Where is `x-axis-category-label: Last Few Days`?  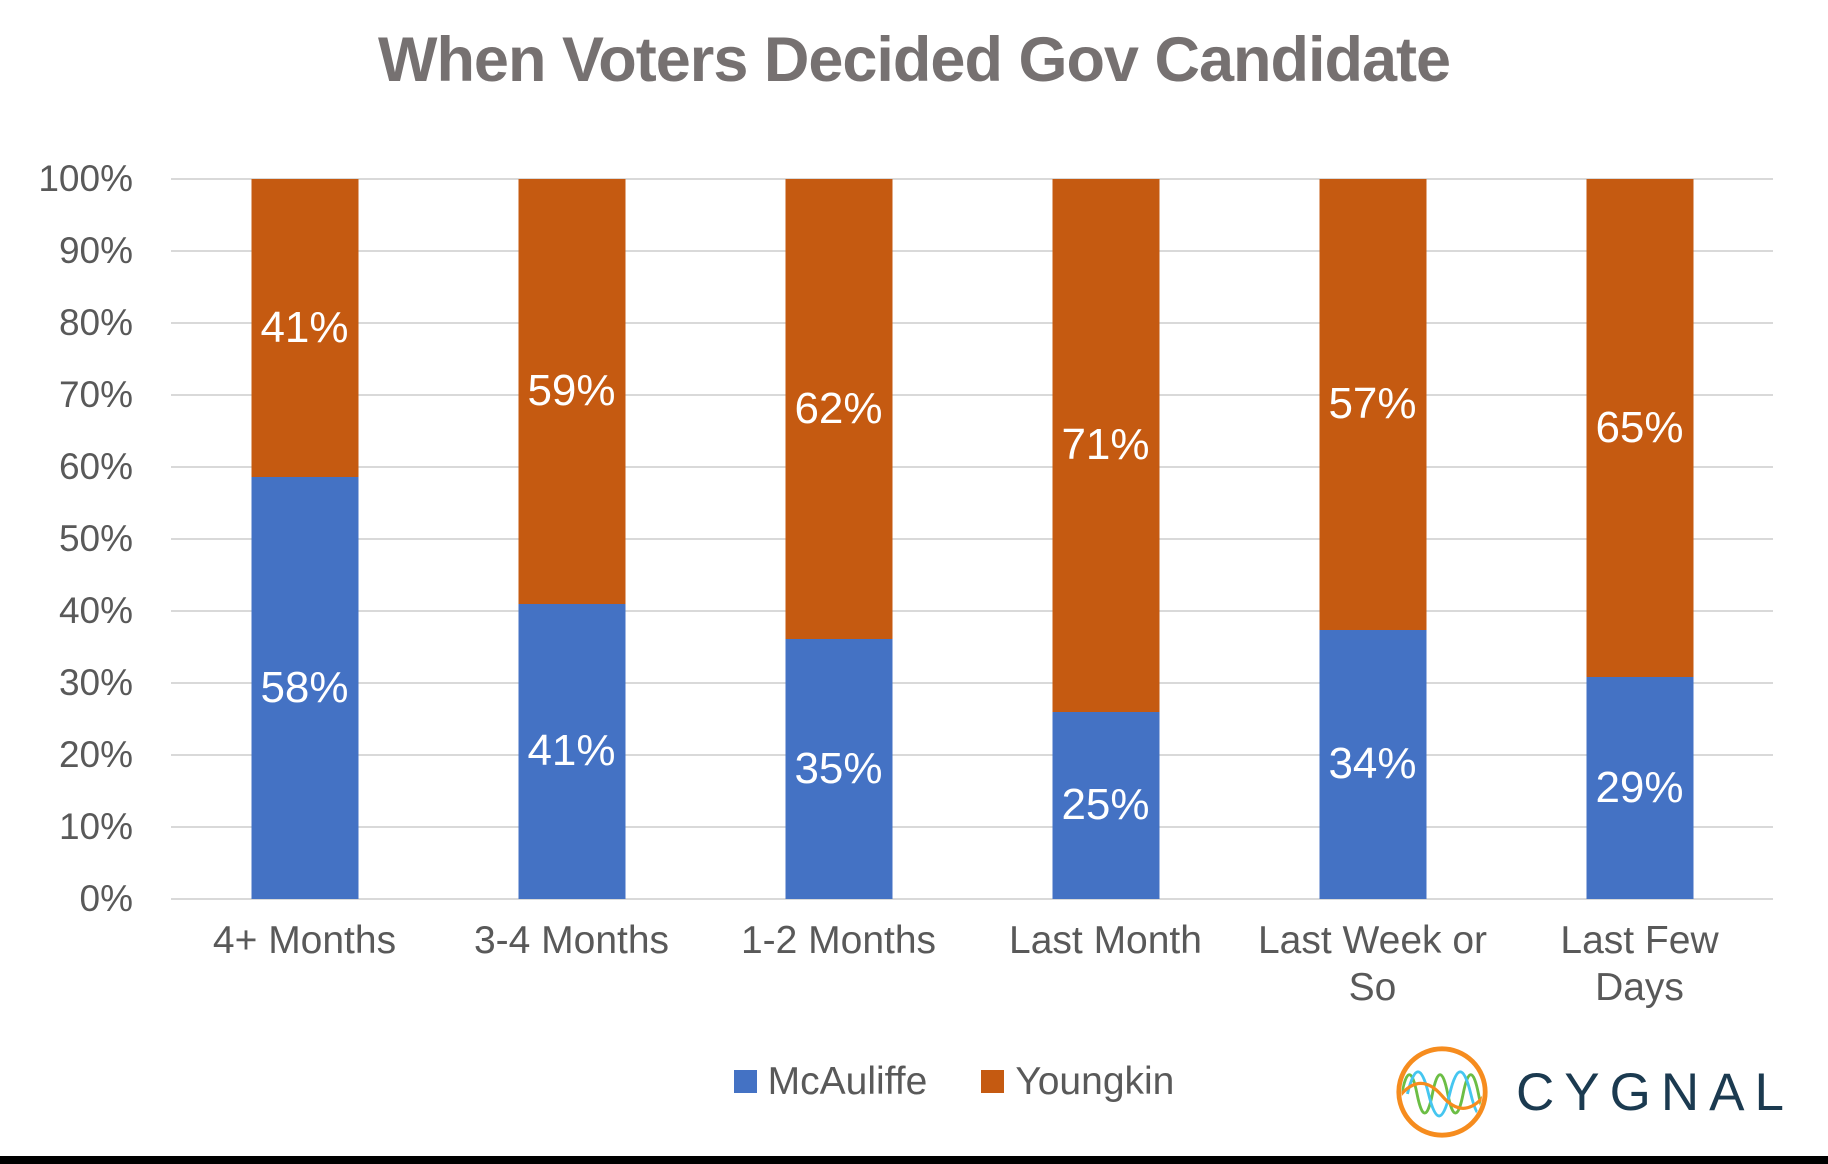
x-axis-category-label: Last Few Days is located at coordinates (1639, 964).